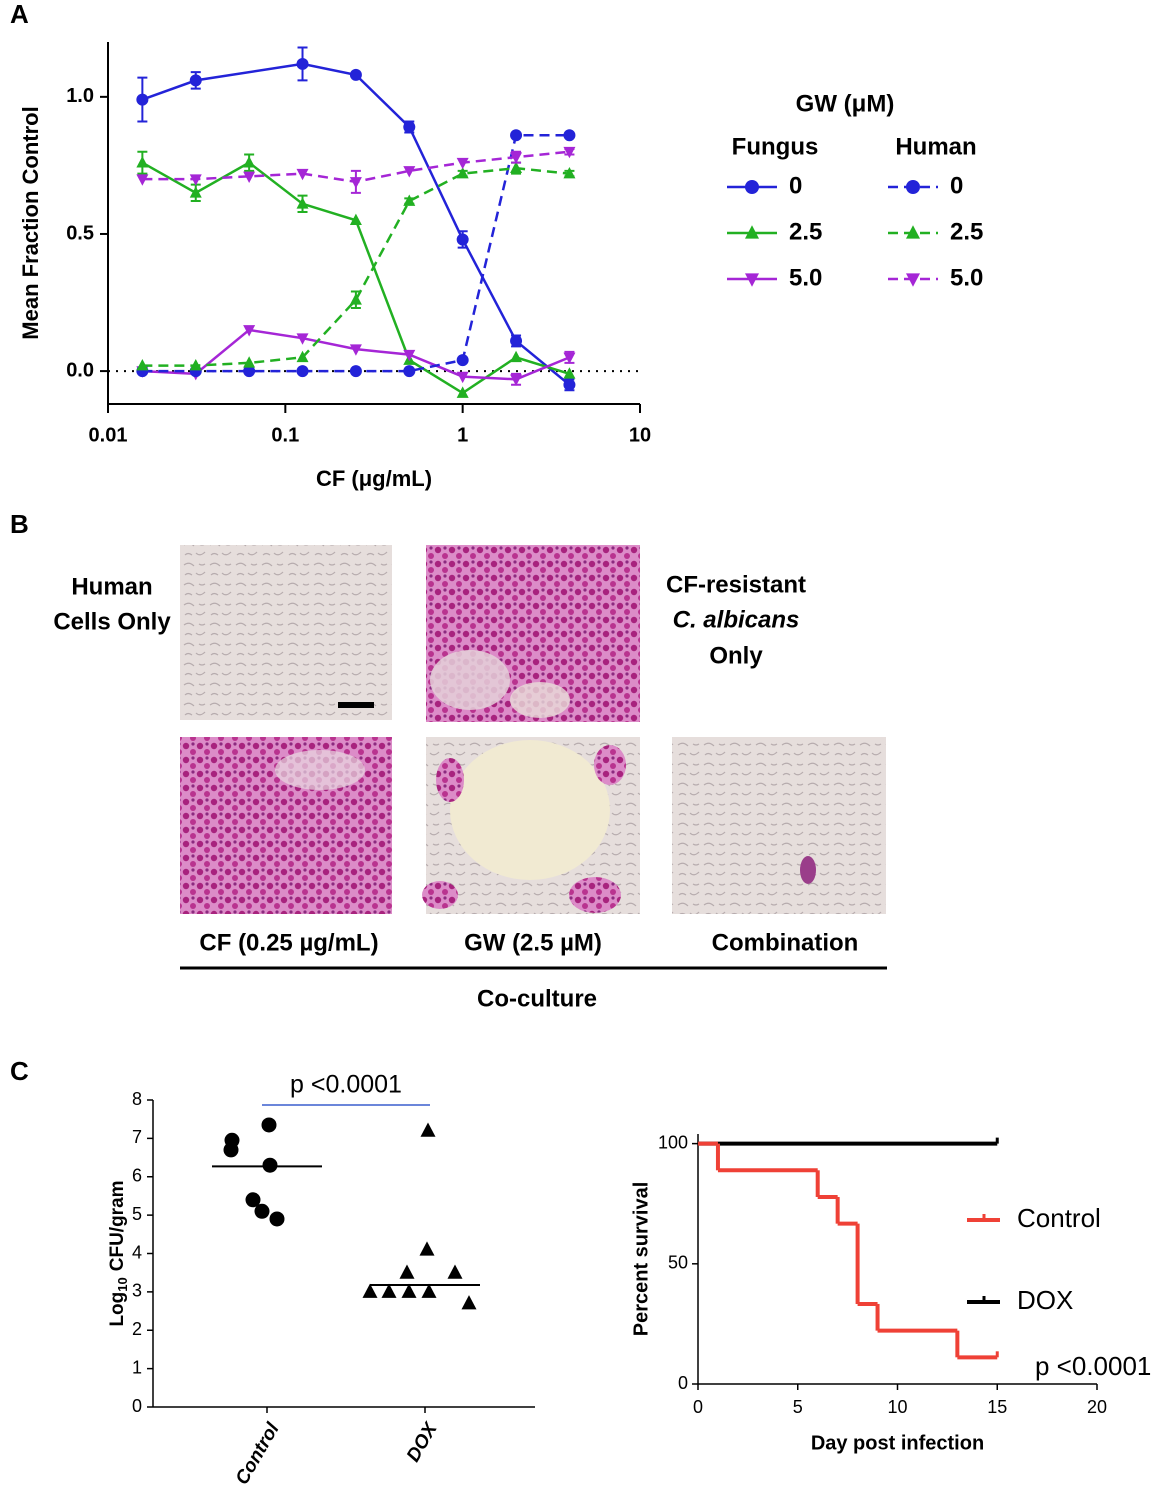 The width and height of the screenshot is (1166, 1500). Describe the element at coordinates (805, 277) in the screenshot. I see `legend-label: 5.0` at that location.